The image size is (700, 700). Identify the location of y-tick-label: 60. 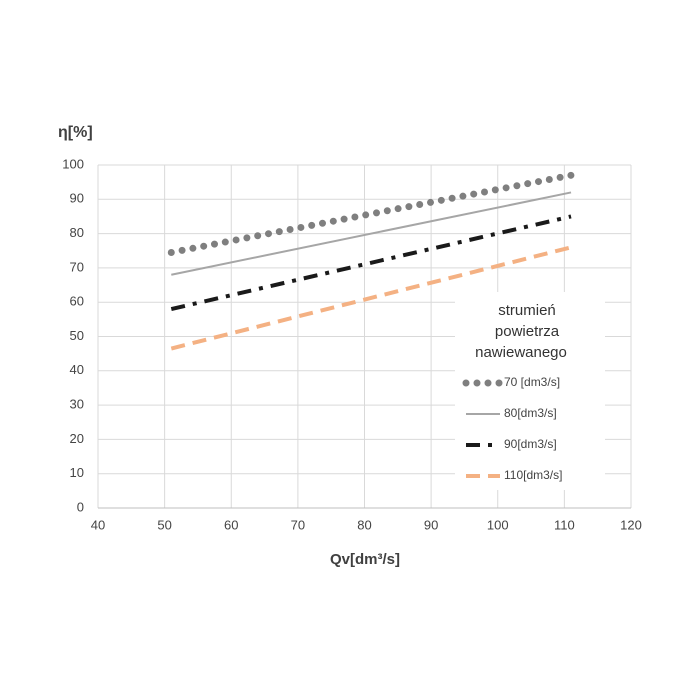
(77, 301).